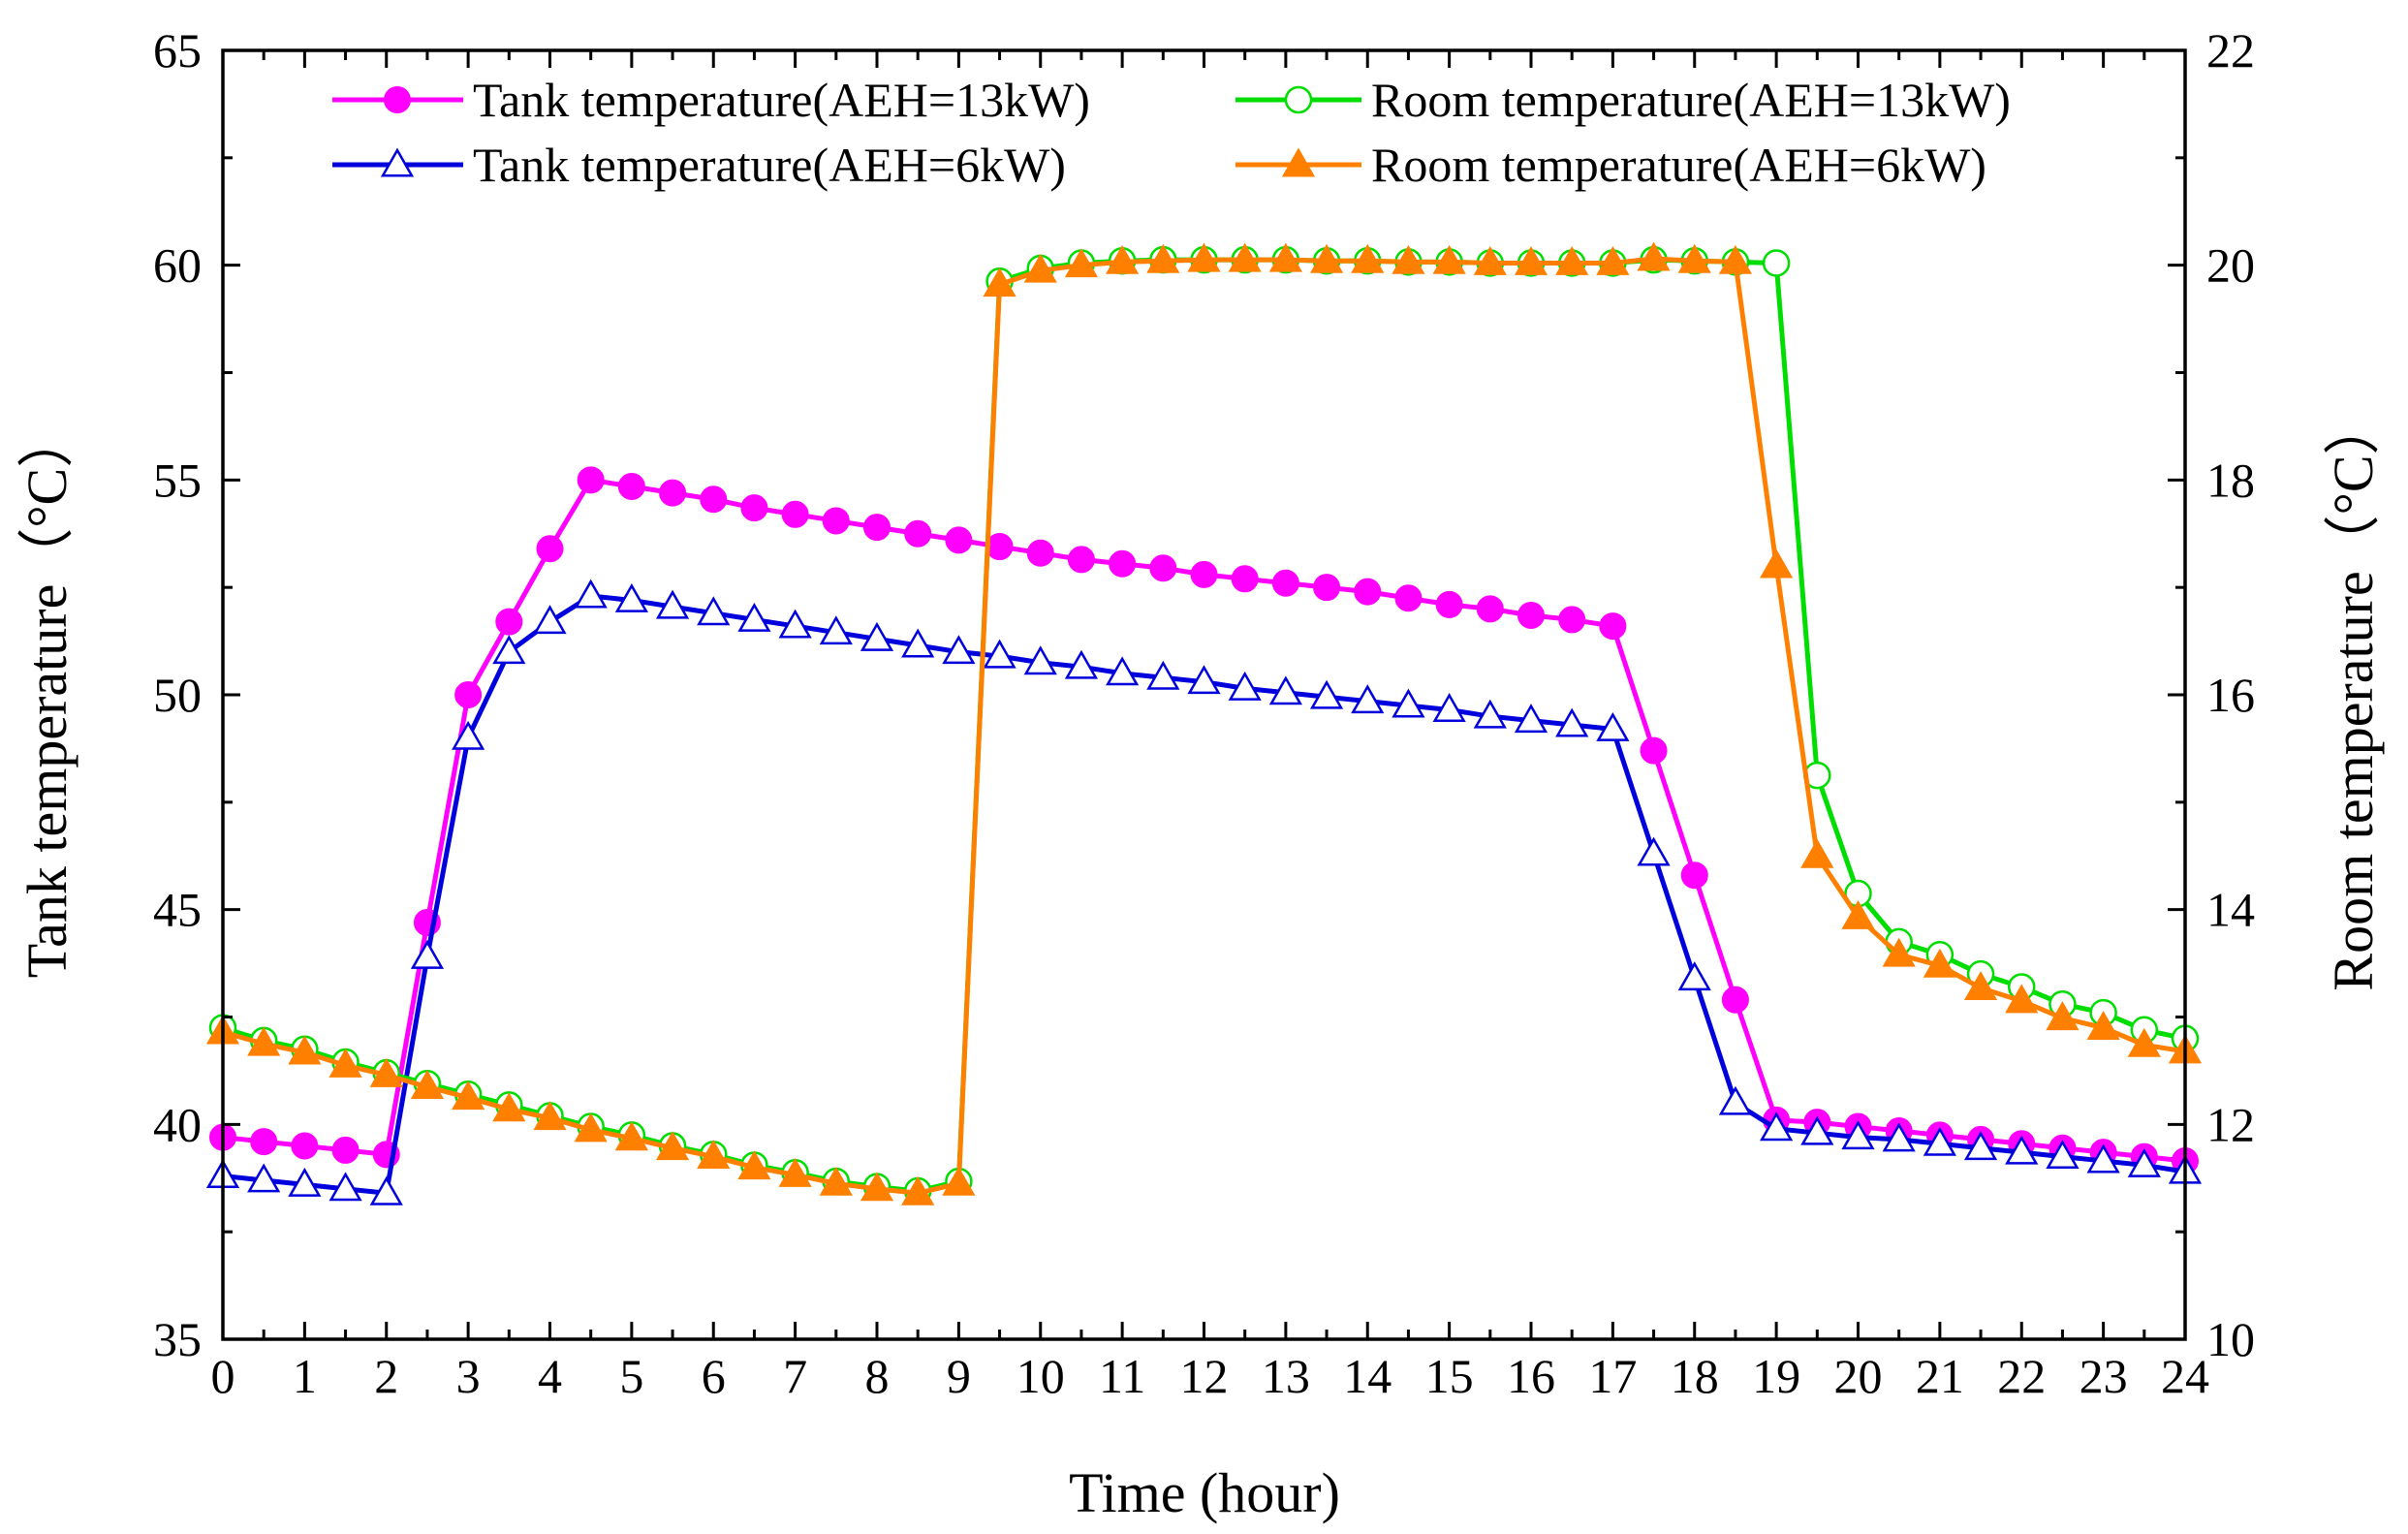 The image size is (2408, 1534). I want to click on x-tick-label: 15, so click(1450, 1376).